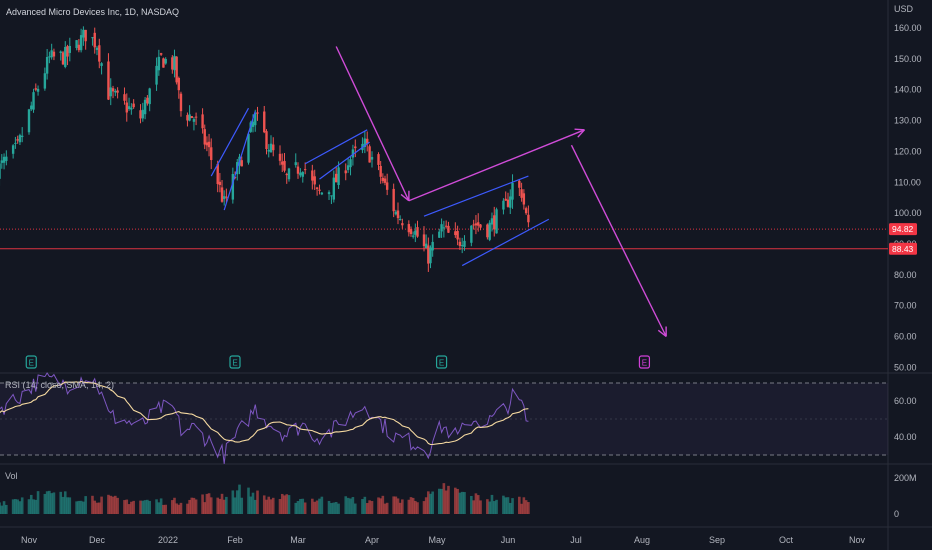  I want to click on price-tick-label: 50.00, so click(905, 367).